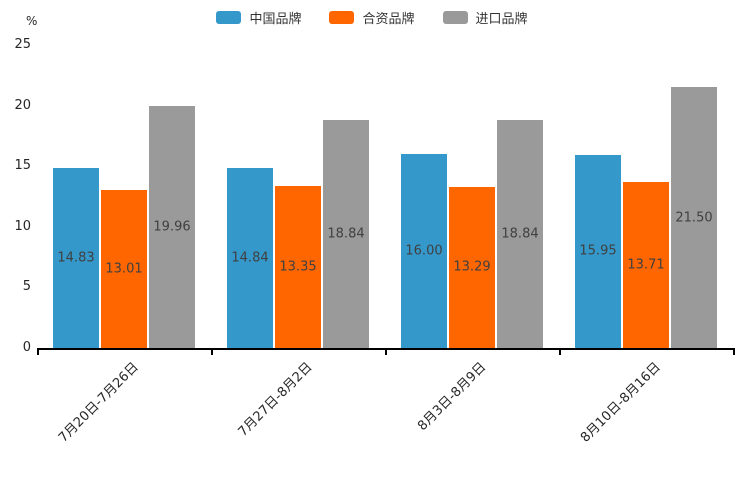 The image size is (744, 496). Describe the element at coordinates (22, 44) in the screenshot. I see `y-axis-tick-label: 25` at that location.